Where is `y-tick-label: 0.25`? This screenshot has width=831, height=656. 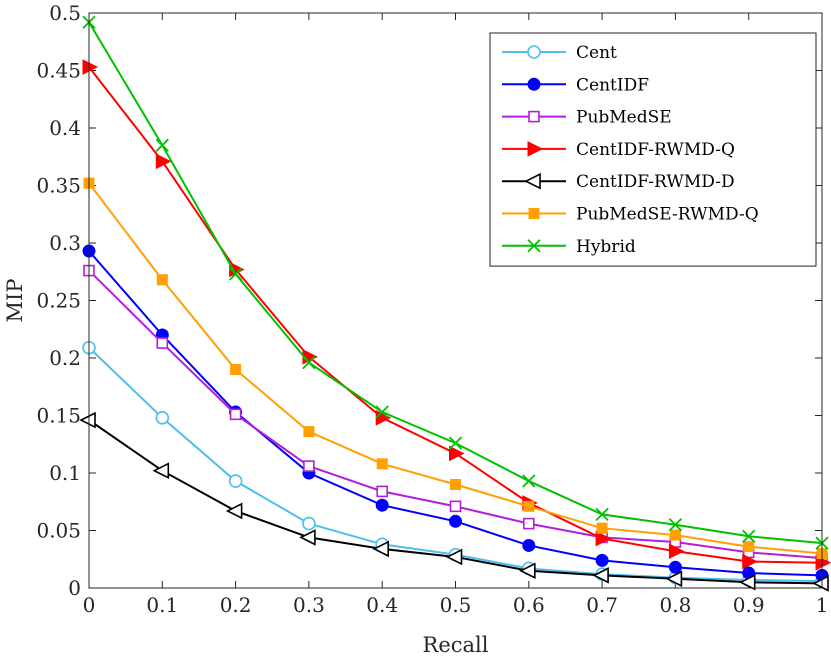 y-tick-label: 0.25 is located at coordinates (58, 301).